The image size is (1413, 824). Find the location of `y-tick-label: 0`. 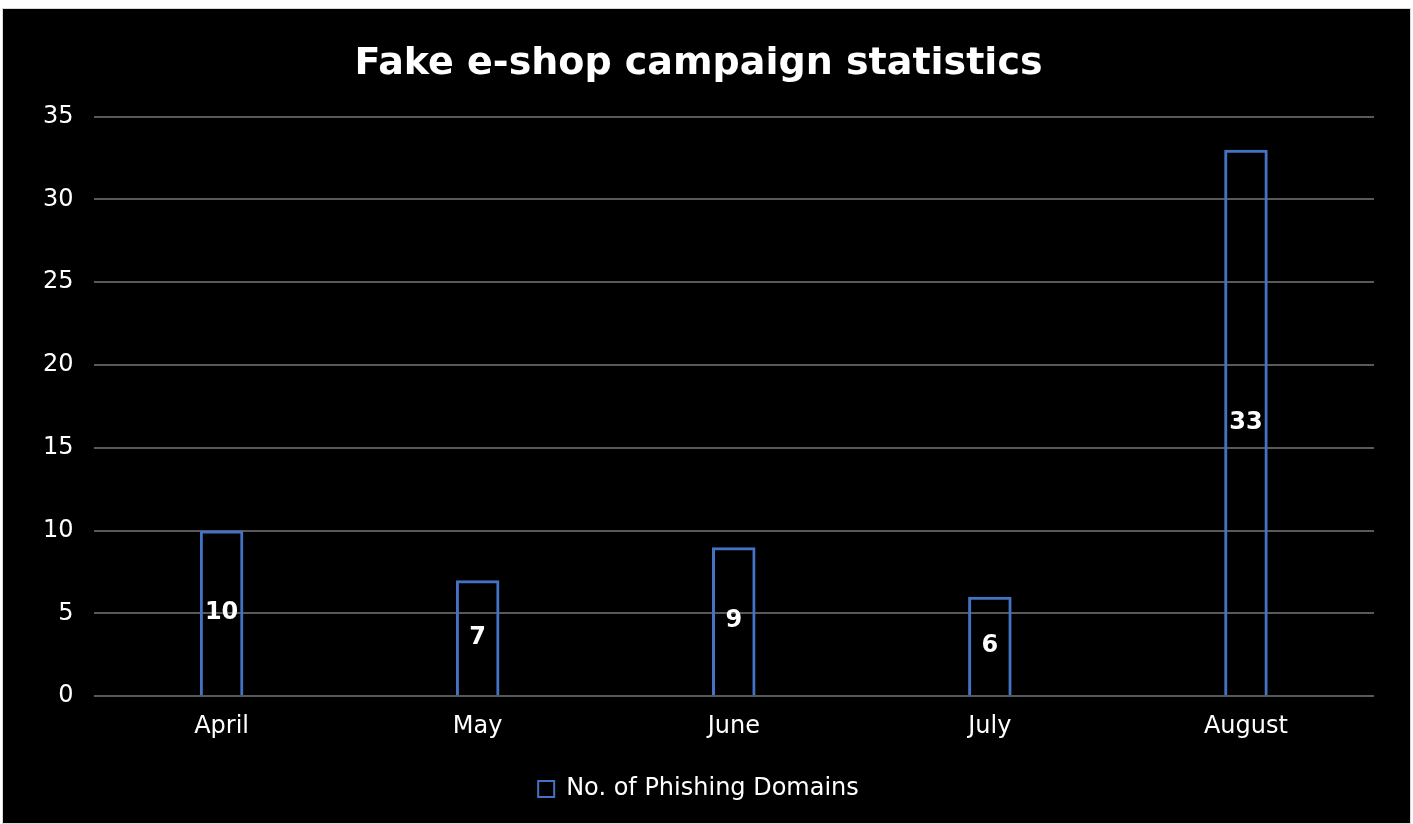

y-tick-label: 0 is located at coordinates (66, 694).